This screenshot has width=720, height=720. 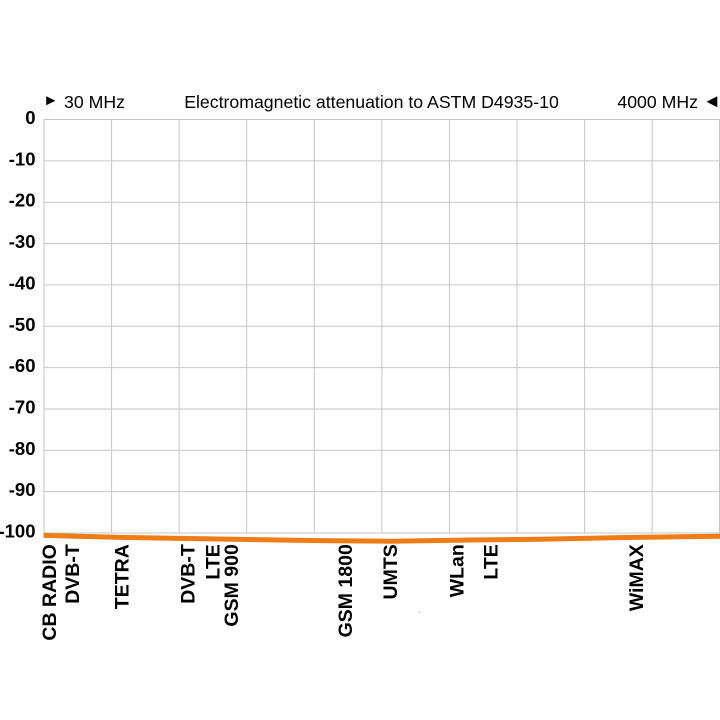 What do you see at coordinates (22, 406) in the screenshot?
I see `svg-text: -70` at bounding box center [22, 406].